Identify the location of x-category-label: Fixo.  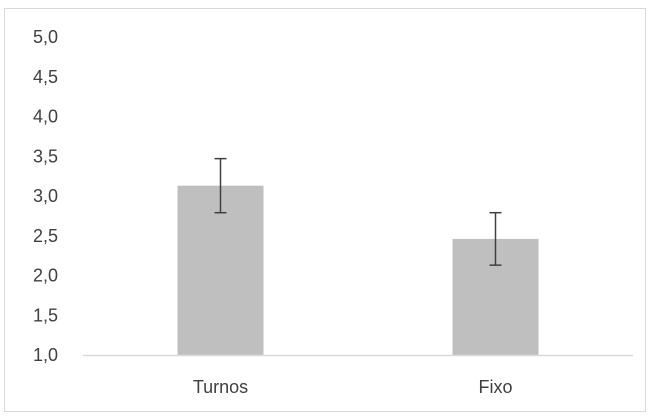
(495, 387).